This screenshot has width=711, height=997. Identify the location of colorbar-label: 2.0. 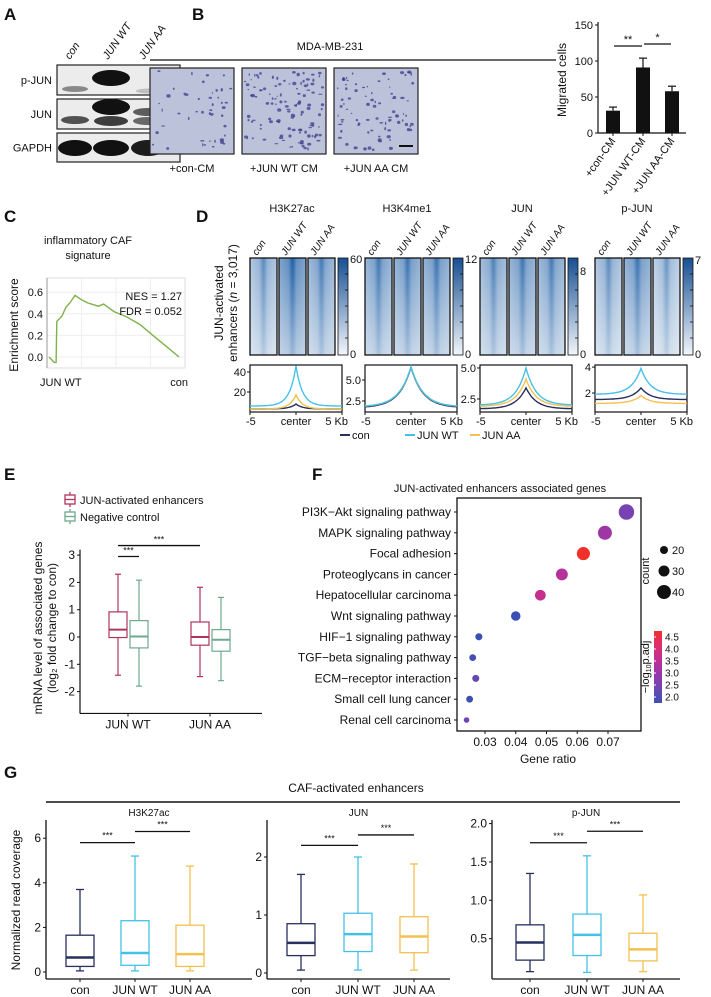
(672, 698).